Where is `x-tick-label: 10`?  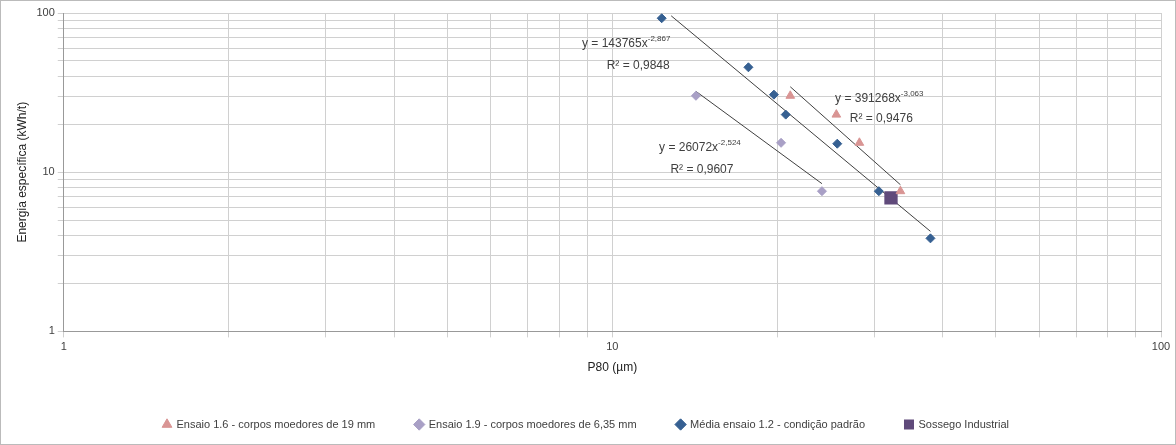 x-tick-label: 10 is located at coordinates (612, 346).